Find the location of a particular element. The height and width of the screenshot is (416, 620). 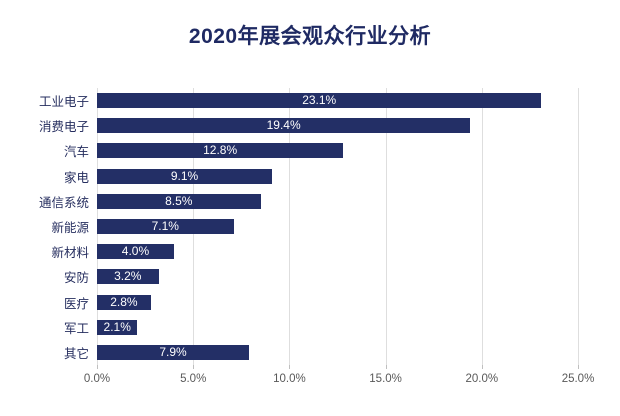

chart-row: 家电 9.1% is located at coordinates (310, 176).